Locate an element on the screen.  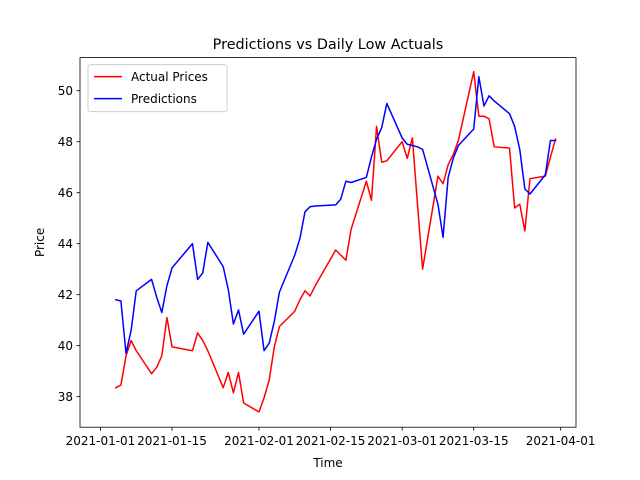
y-tick-label: 48 is located at coordinates (65, 142).